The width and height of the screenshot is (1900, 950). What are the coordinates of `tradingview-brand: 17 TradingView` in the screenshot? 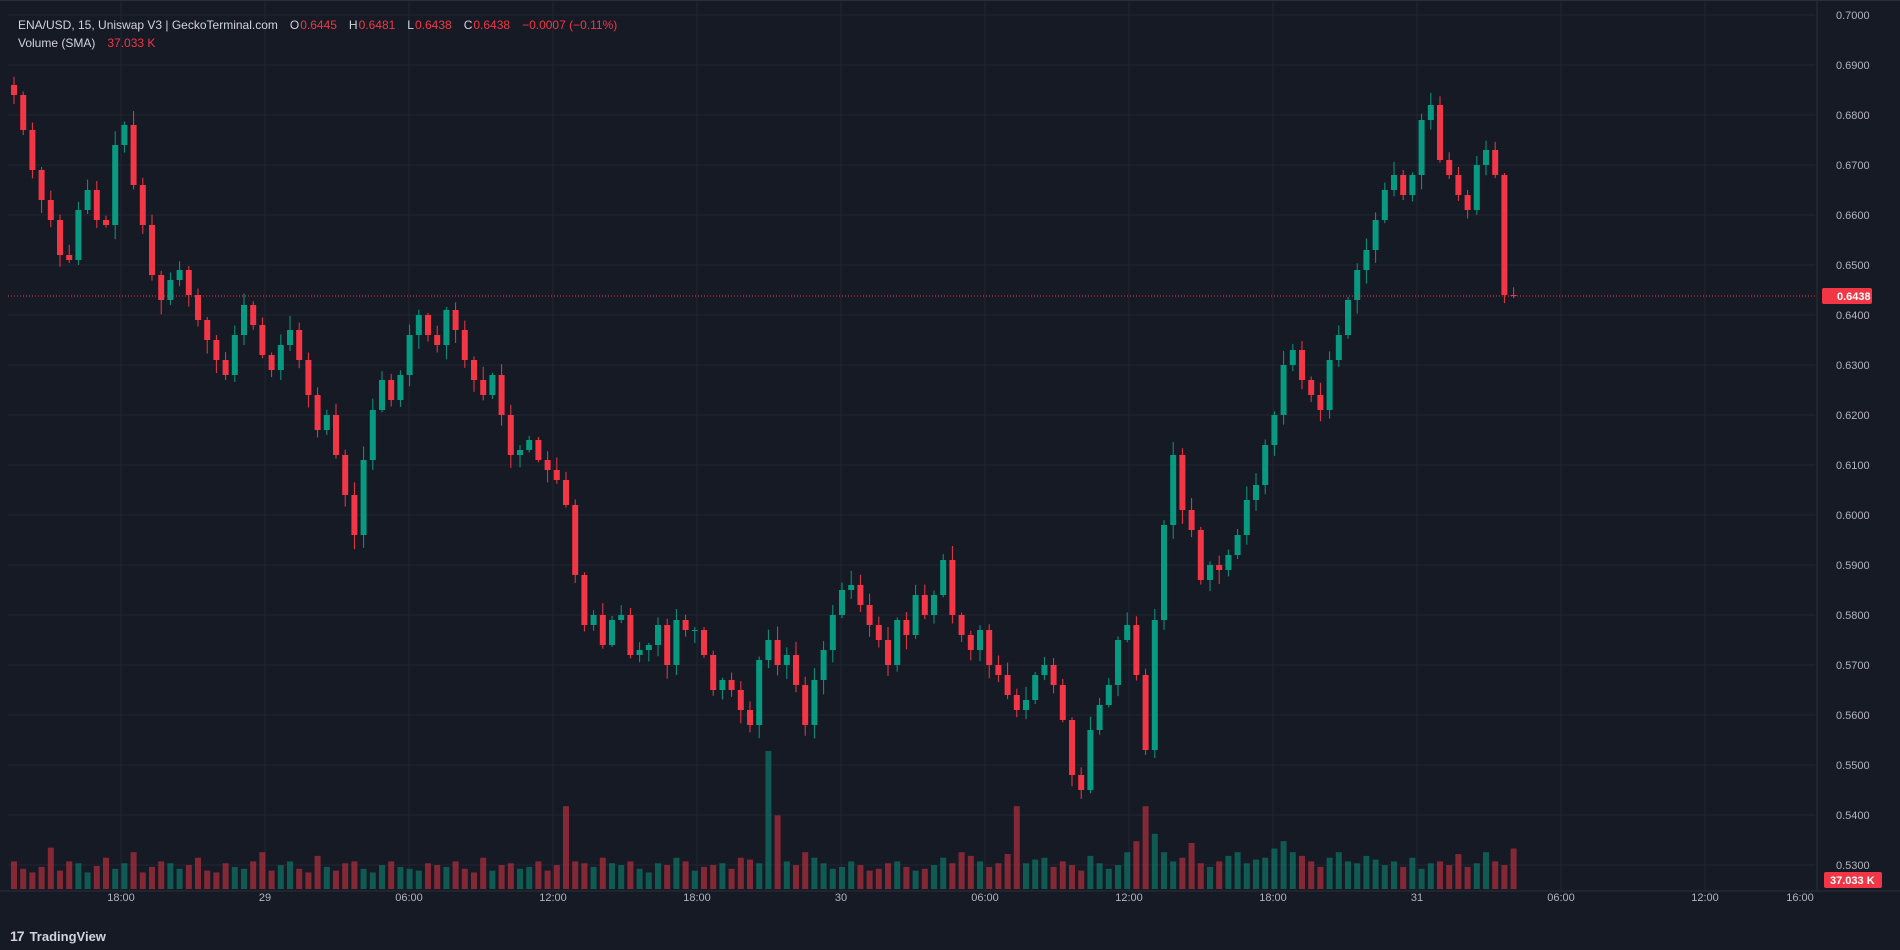 It's located at (58, 936).